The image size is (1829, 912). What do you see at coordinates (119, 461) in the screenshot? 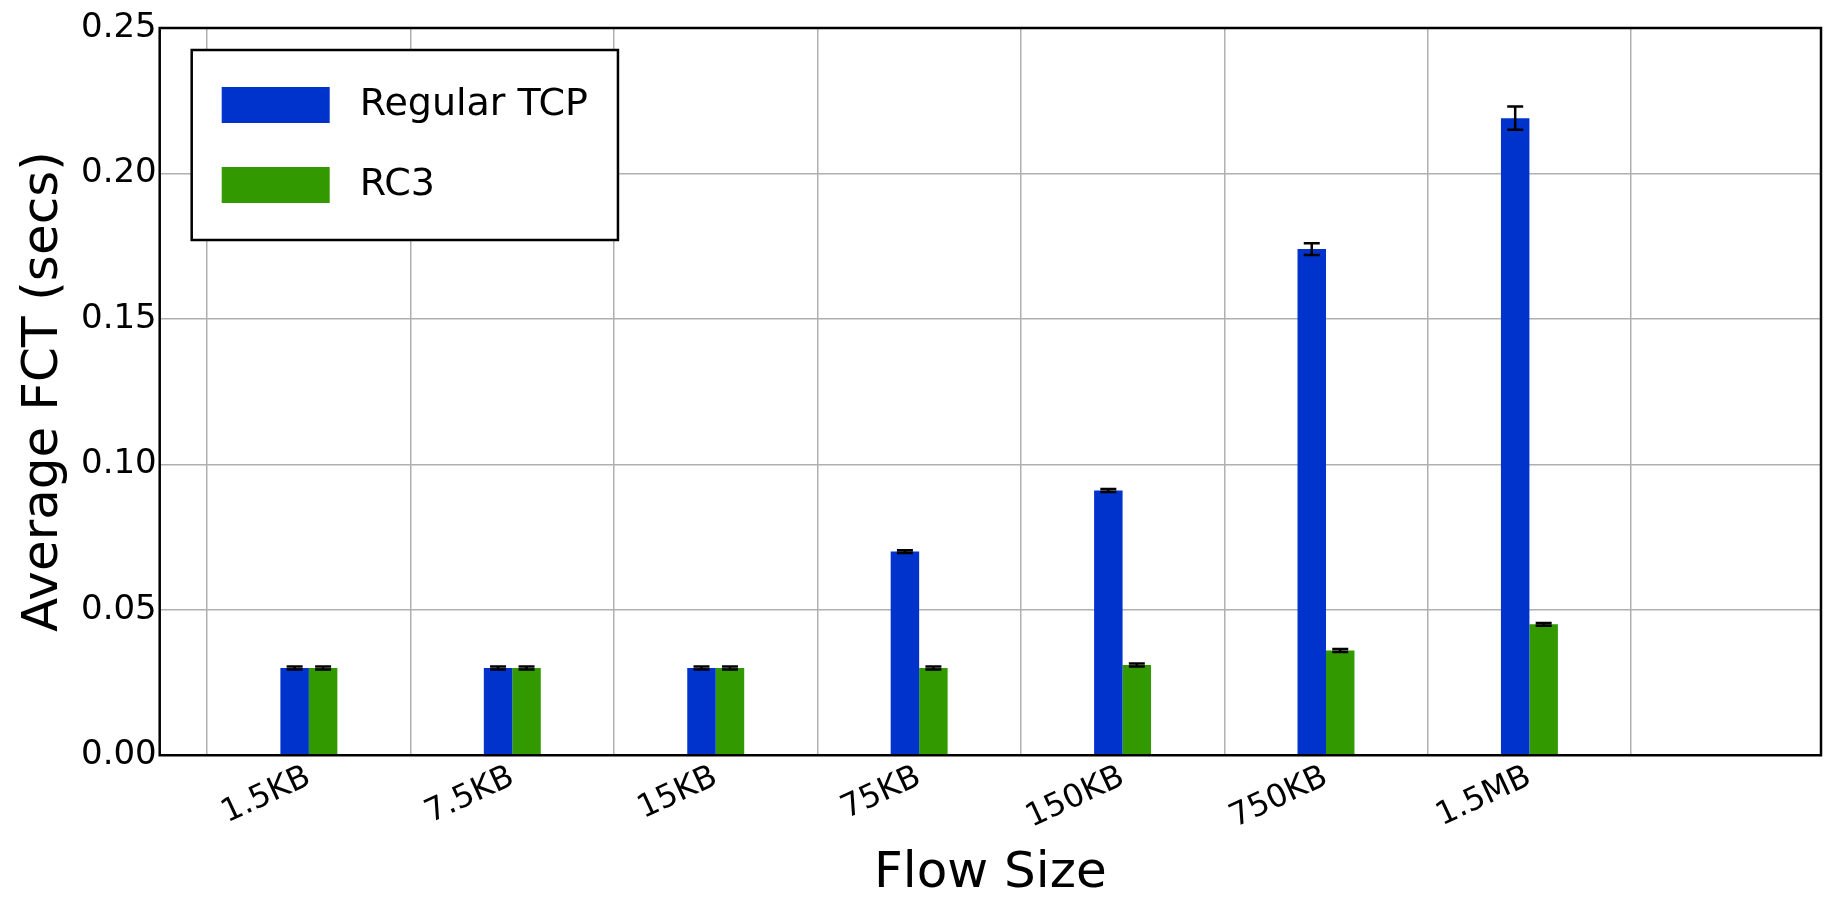
I see `y-tick-label: 0.10` at bounding box center [119, 461].